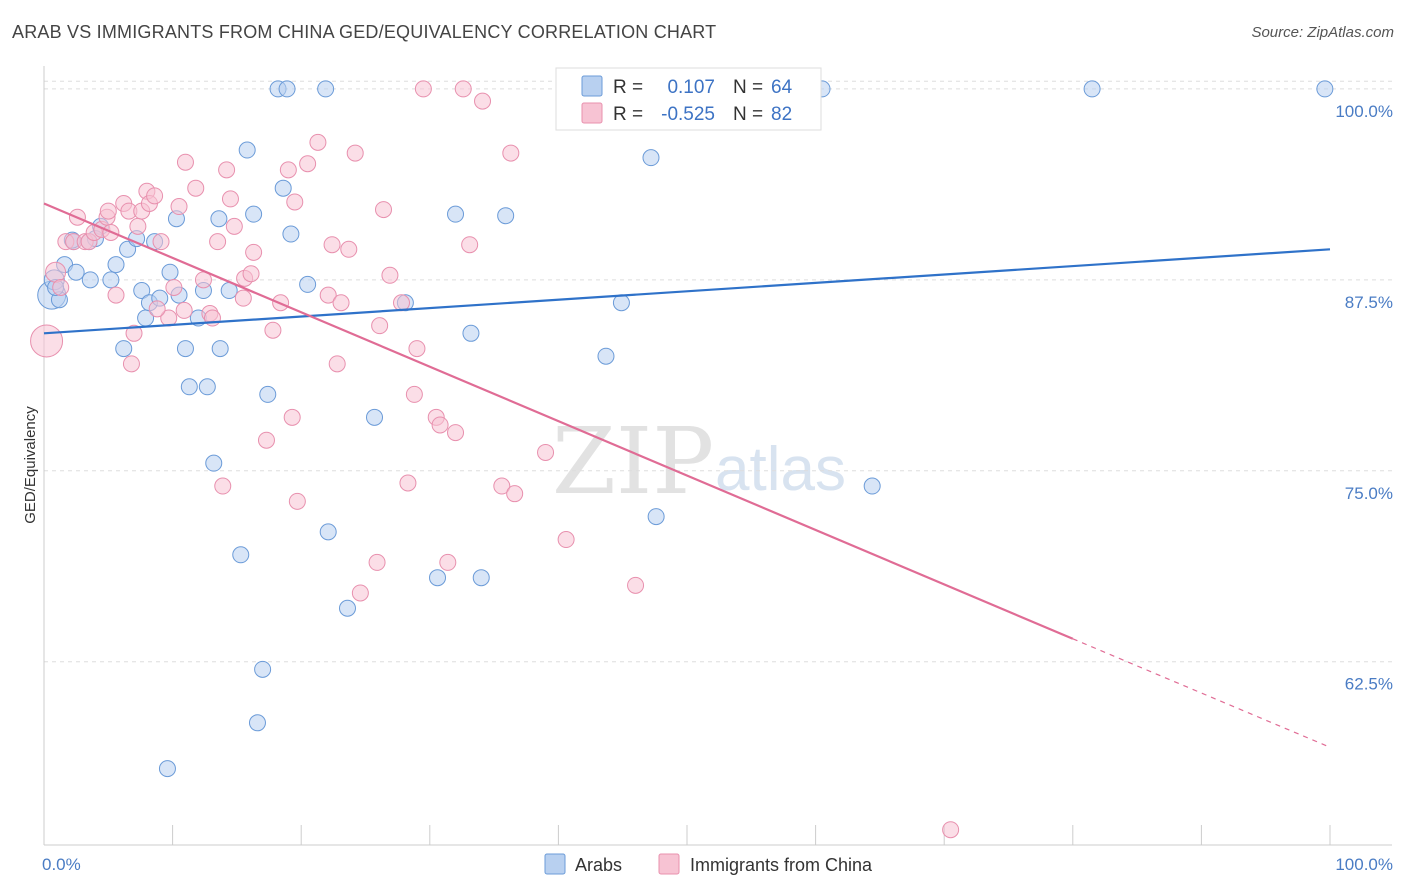 The height and width of the screenshot is (892, 1406). I want to click on legend-r-value-china: -0.525, so click(688, 114).